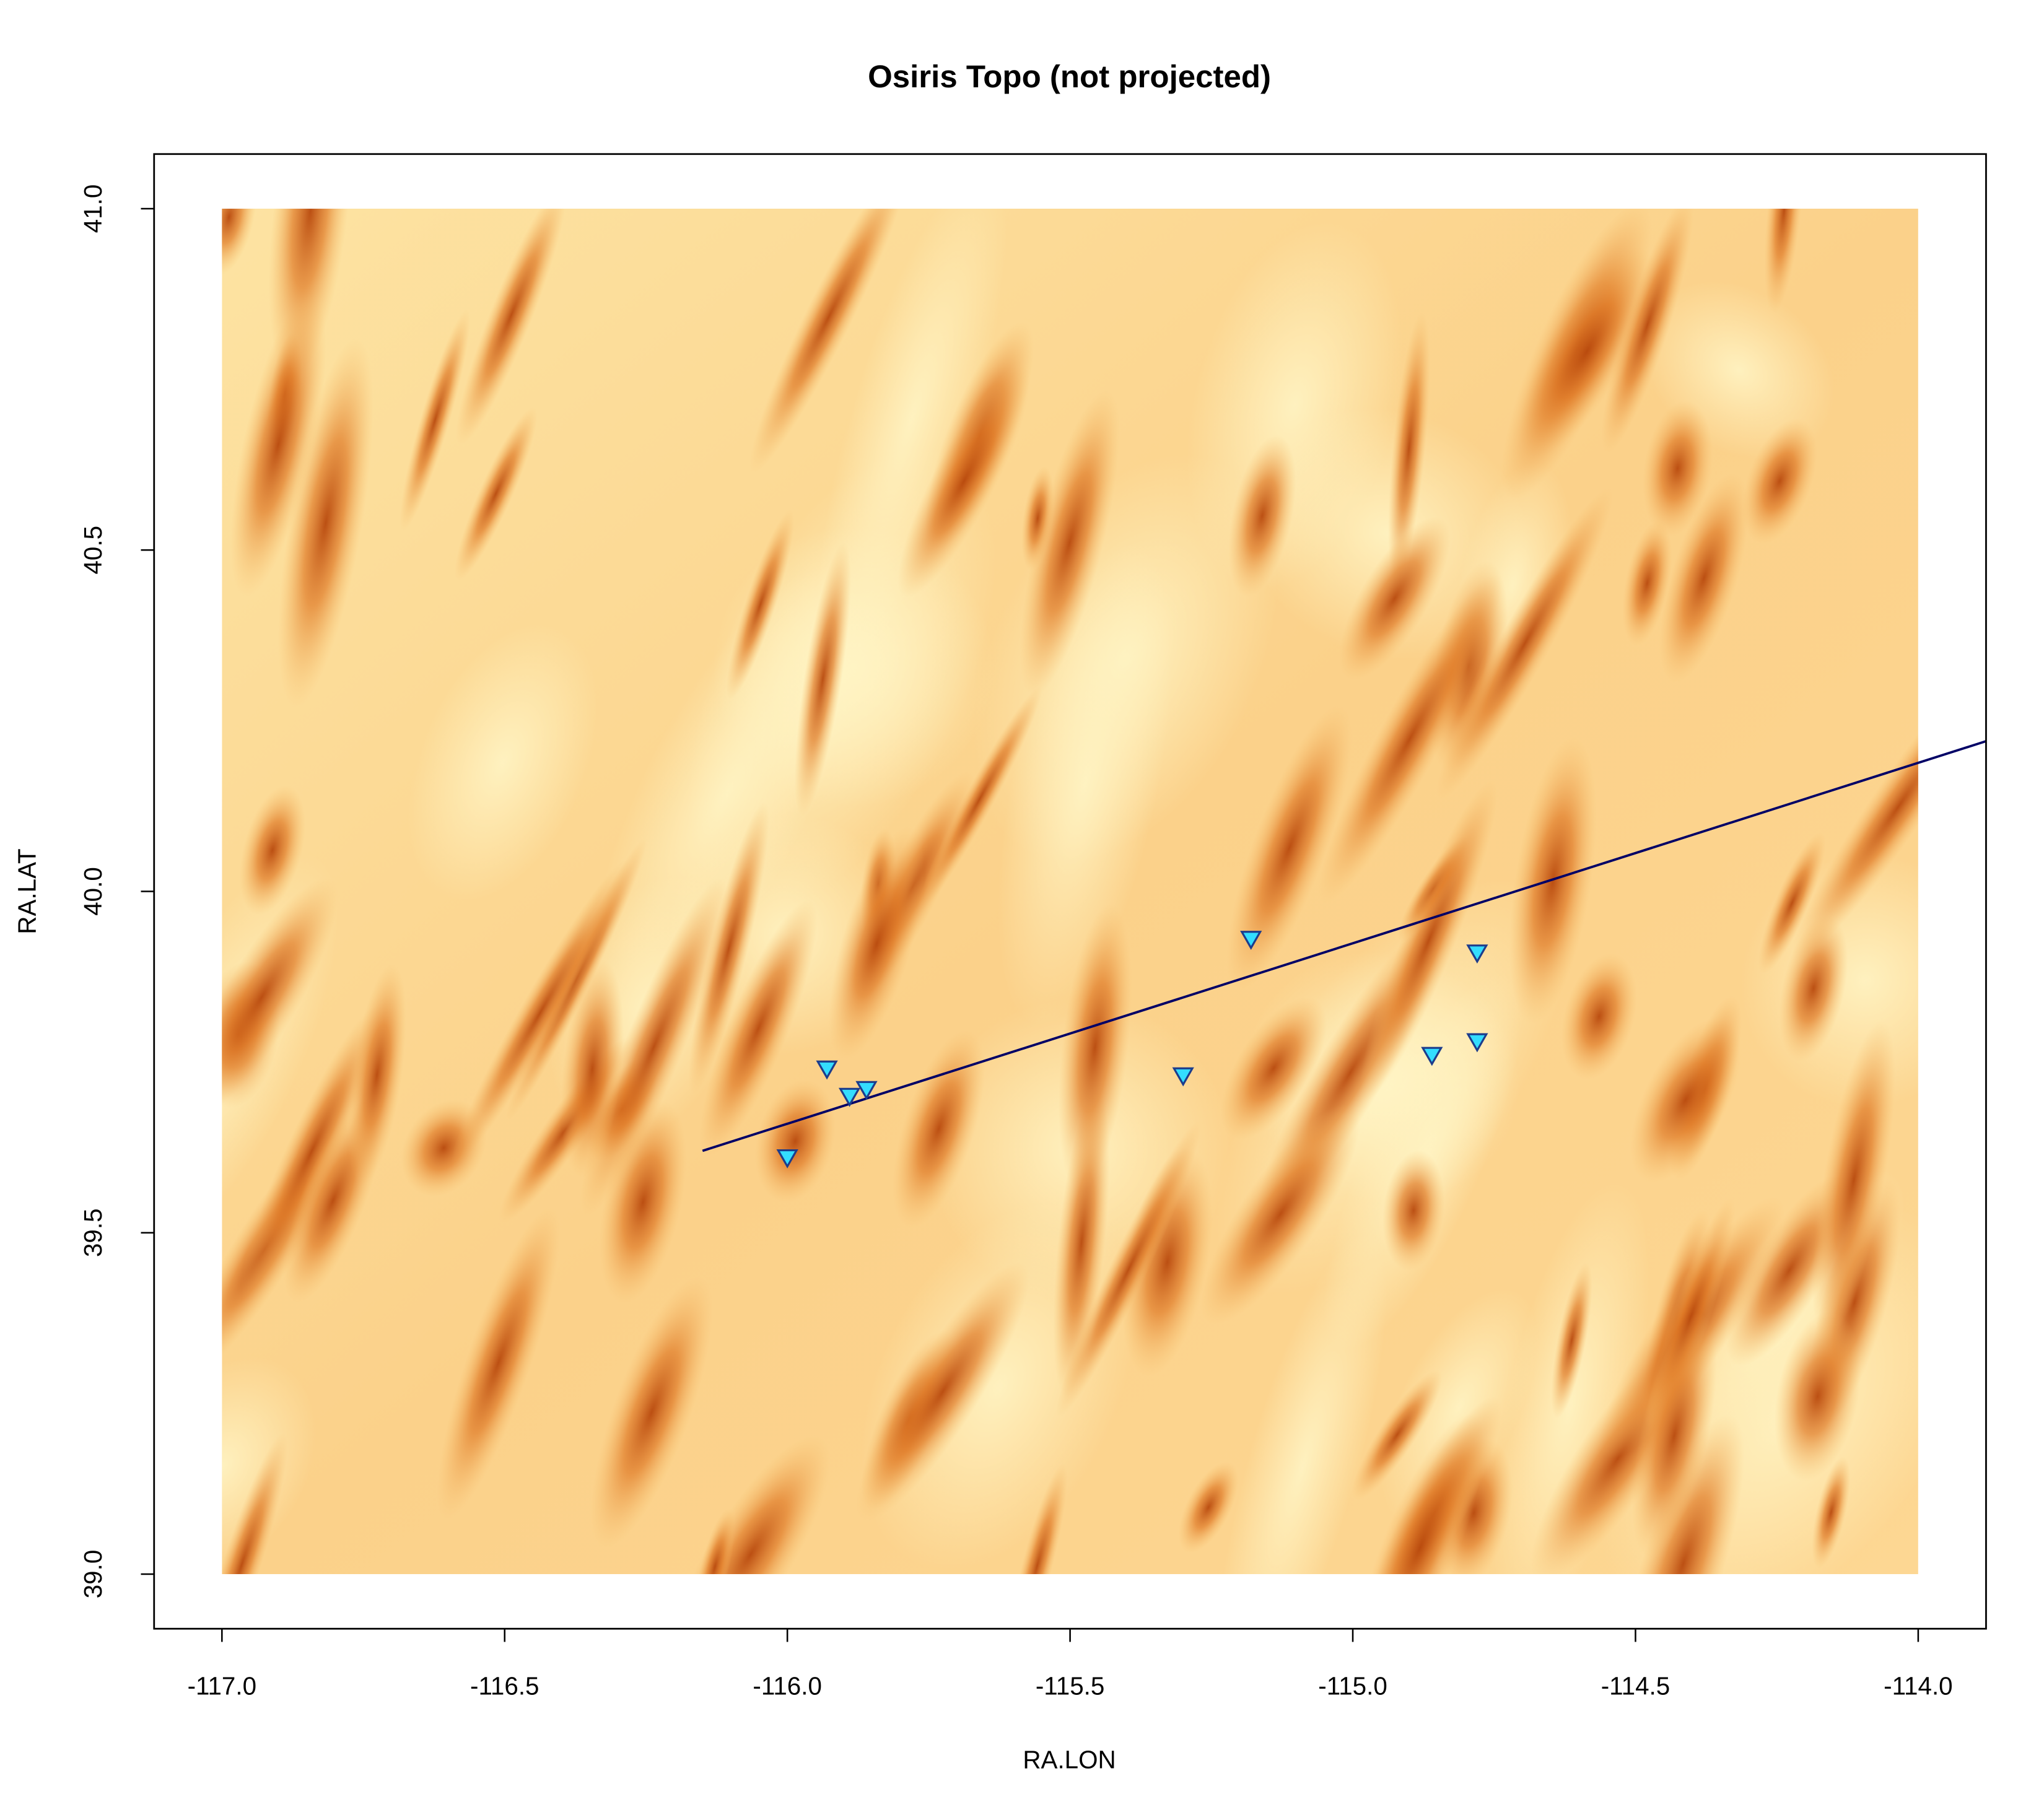  I want to click on x-tick-label: -117.0, so click(222, 1686).